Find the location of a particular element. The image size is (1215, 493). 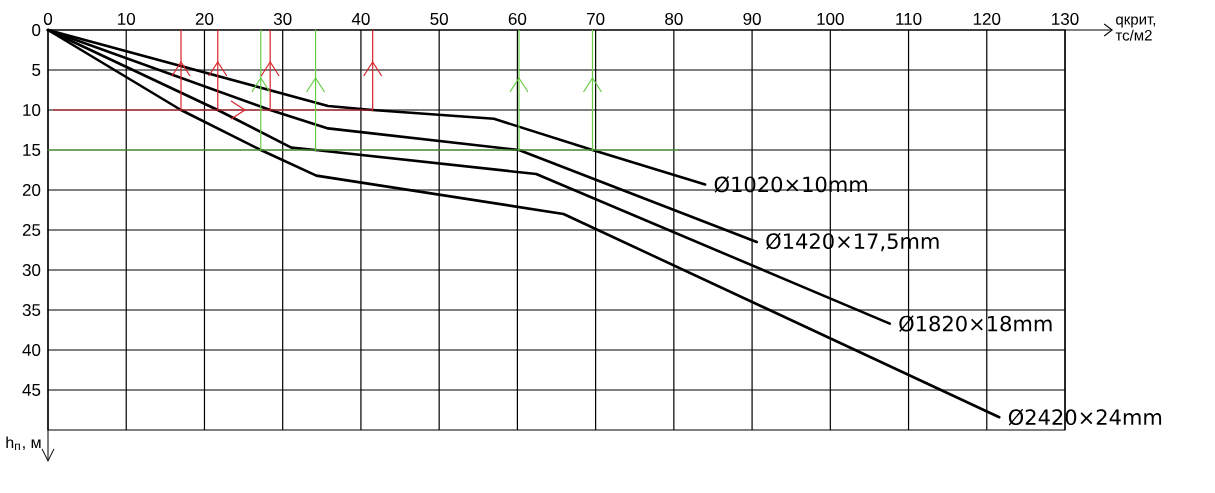

x-tick-label: 70 is located at coordinates (596, 18).